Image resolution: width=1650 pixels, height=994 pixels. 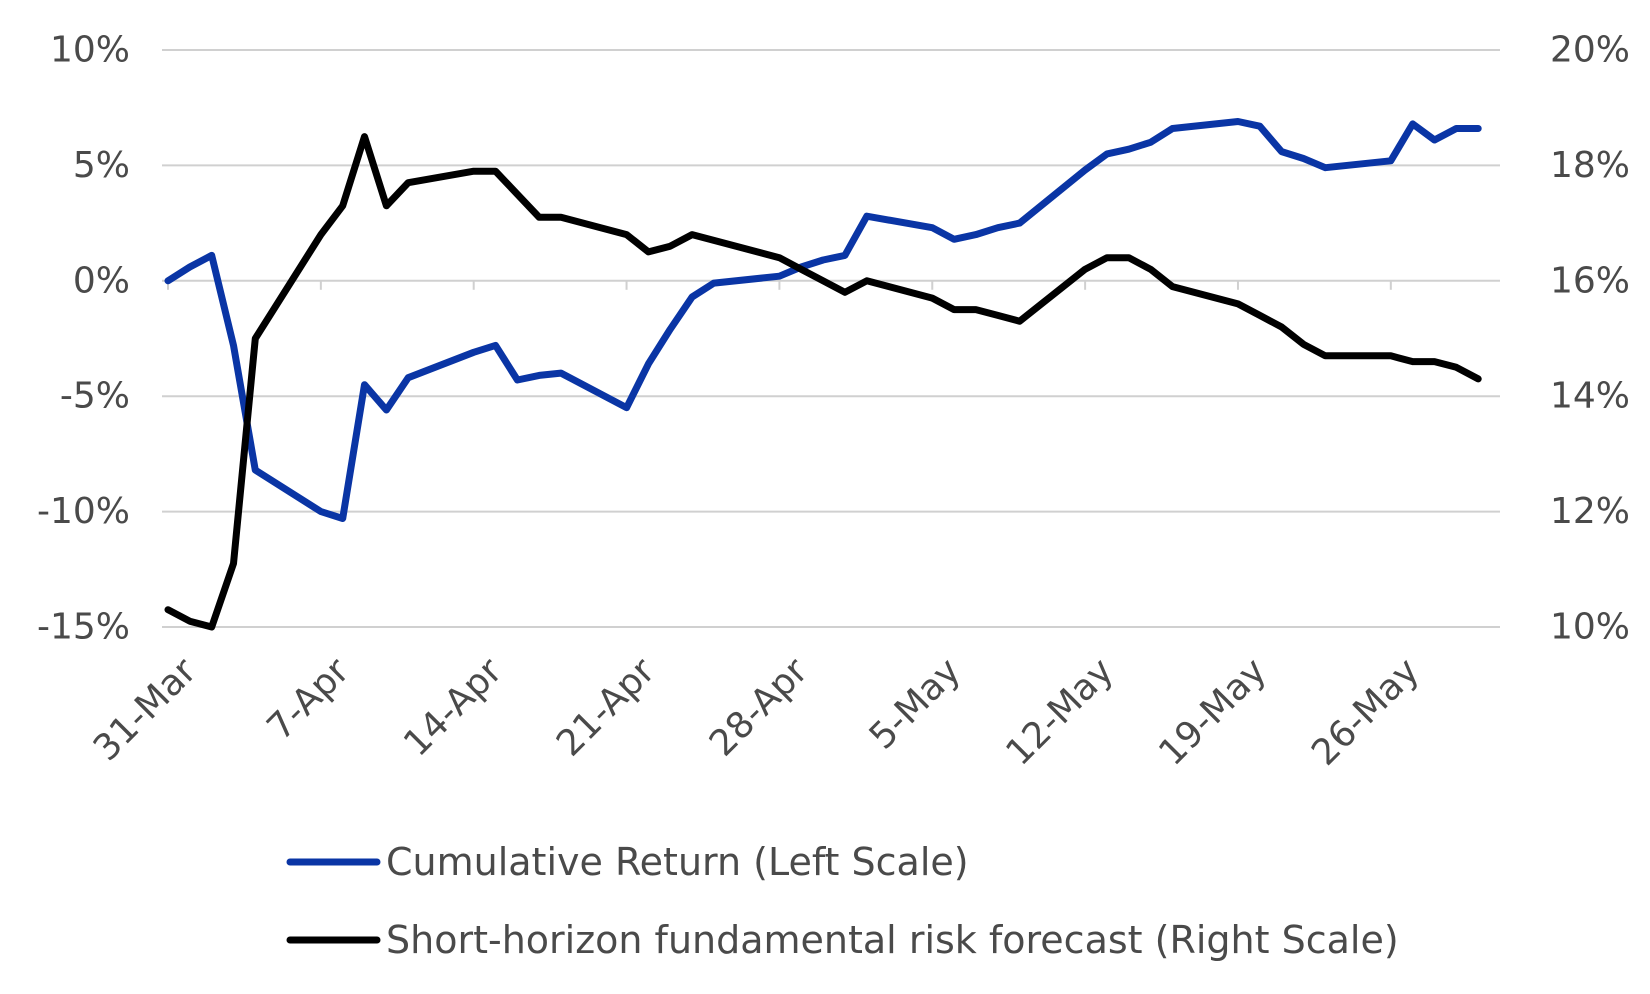 I want to click on left-axis: -15% -10% -5% 0% 5% 10%, so click(x=83, y=339).